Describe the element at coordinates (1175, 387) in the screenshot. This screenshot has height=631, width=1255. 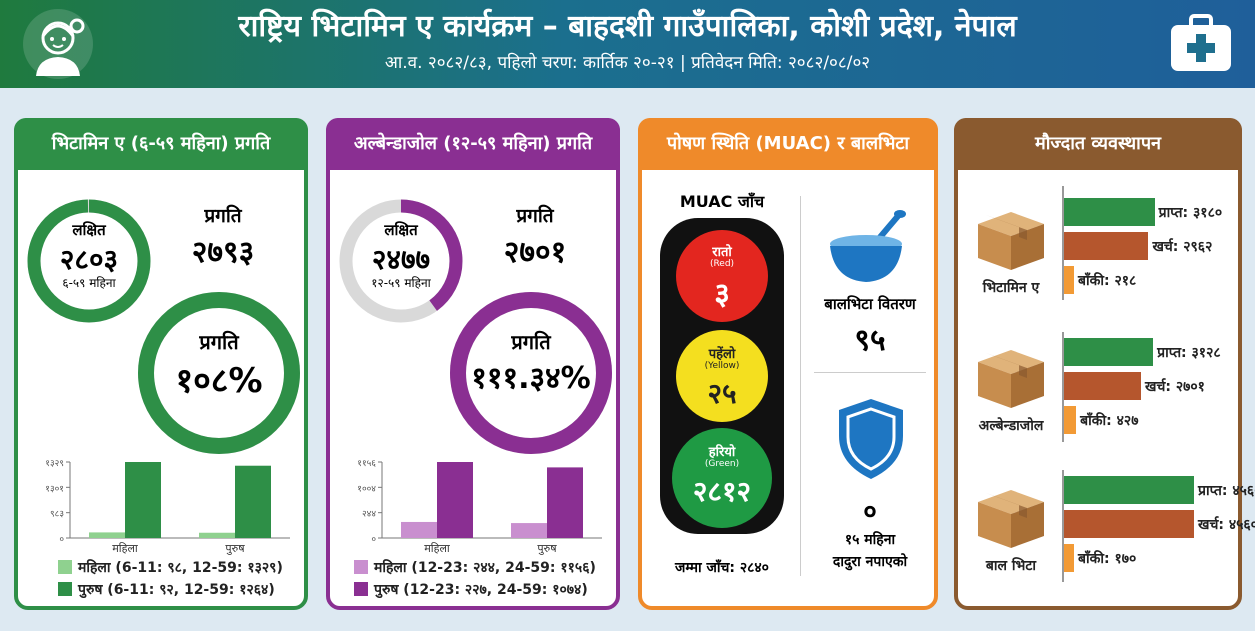
I see `stock-spent-text: खर्च: २७०१` at that location.